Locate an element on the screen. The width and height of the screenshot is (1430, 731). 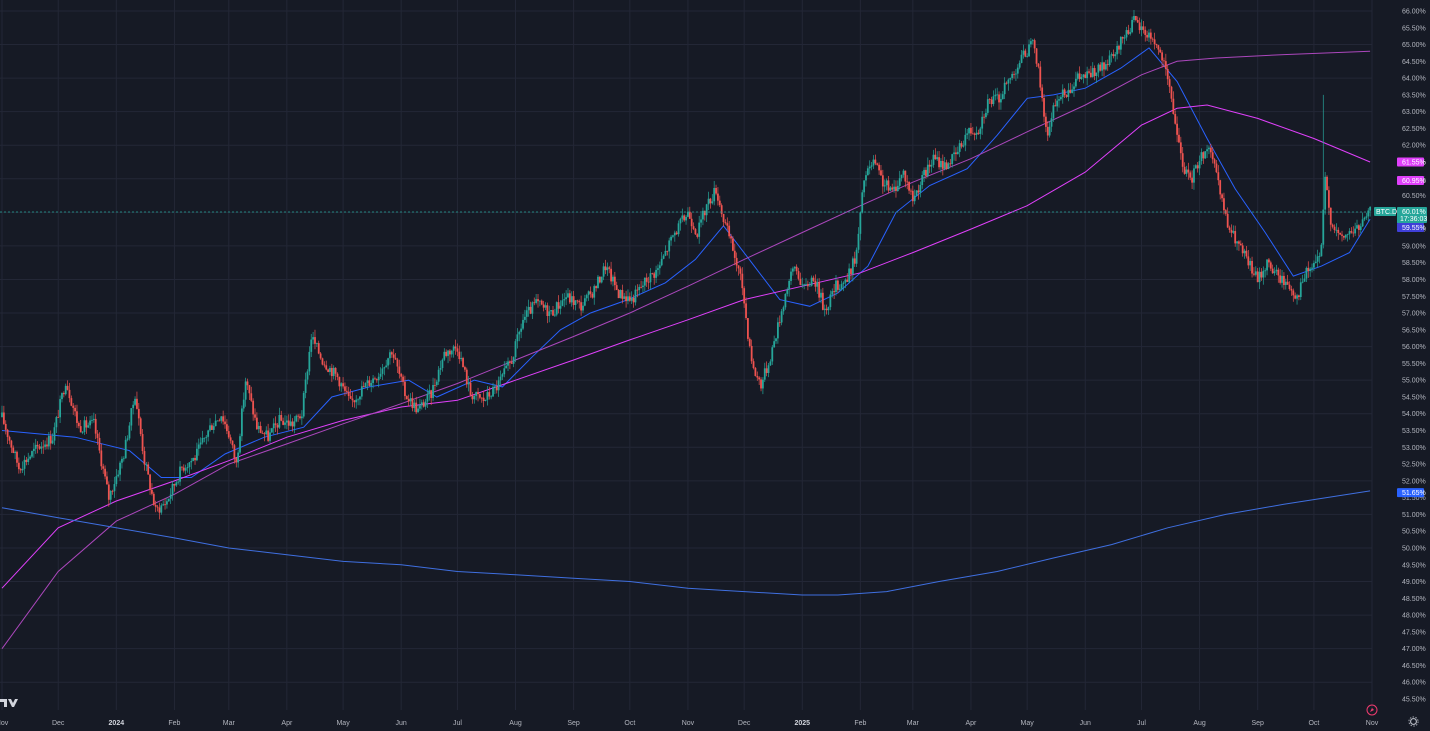
y-tick-label: 56.00% is located at coordinates (1414, 347).